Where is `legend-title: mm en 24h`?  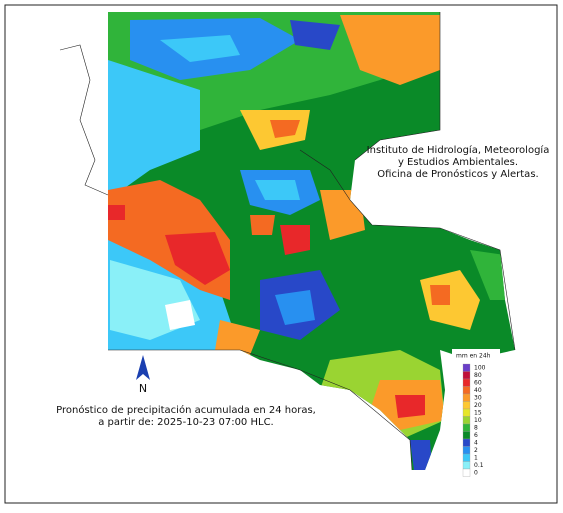 legend-title: mm en 24h is located at coordinates (473, 356).